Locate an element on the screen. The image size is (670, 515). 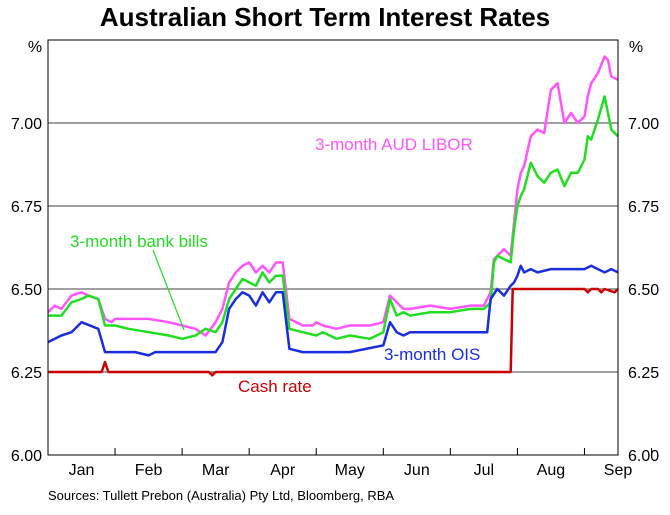
left-tick-label: 6.50 is located at coordinates (26, 290).